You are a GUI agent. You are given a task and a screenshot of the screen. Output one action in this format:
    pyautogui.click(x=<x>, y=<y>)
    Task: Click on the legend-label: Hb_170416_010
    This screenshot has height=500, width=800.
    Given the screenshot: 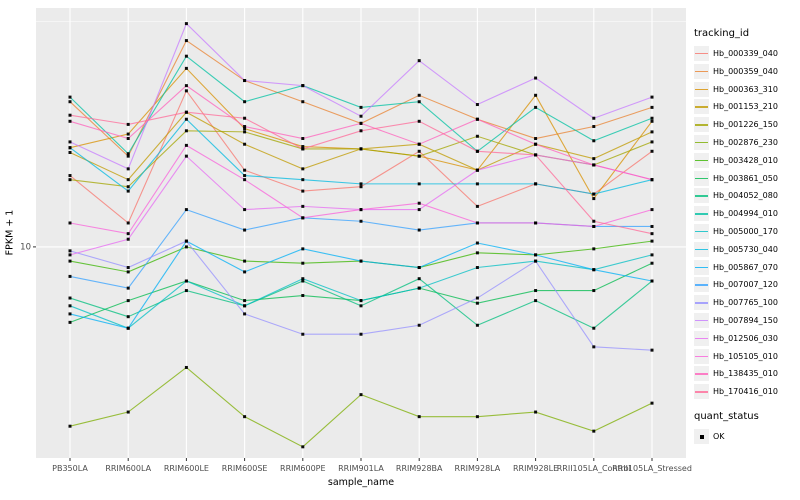 What is the action you would take?
    pyautogui.click(x=745, y=392)
    